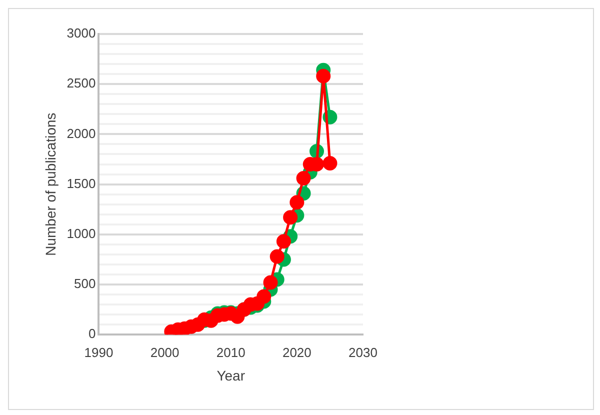 This screenshot has width=600, height=415. I want to click on y-tick-label: 3000, so click(81, 33).